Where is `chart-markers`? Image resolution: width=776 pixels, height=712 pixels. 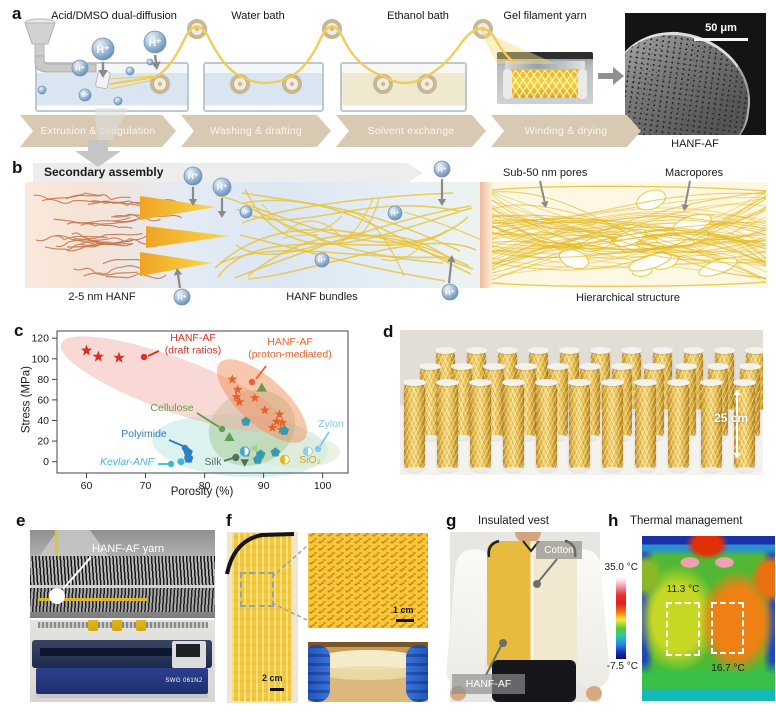 chart-markers is located at coordinates (196, 405).